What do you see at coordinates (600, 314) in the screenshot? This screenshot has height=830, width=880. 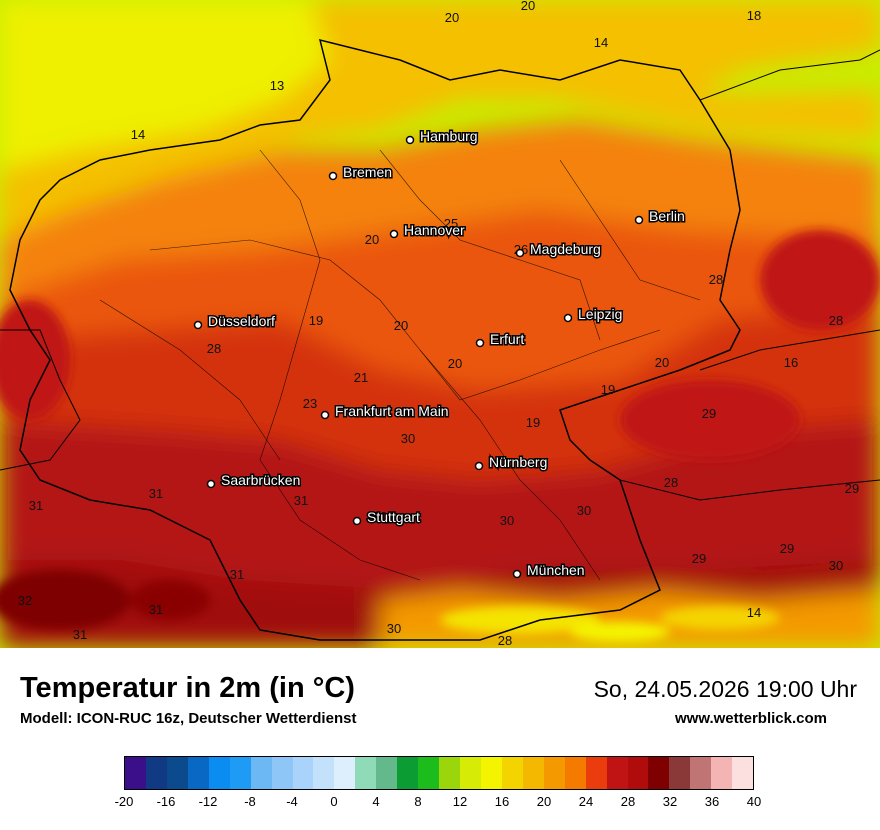 I see `city-label-leipzig: Leipzig` at bounding box center [600, 314].